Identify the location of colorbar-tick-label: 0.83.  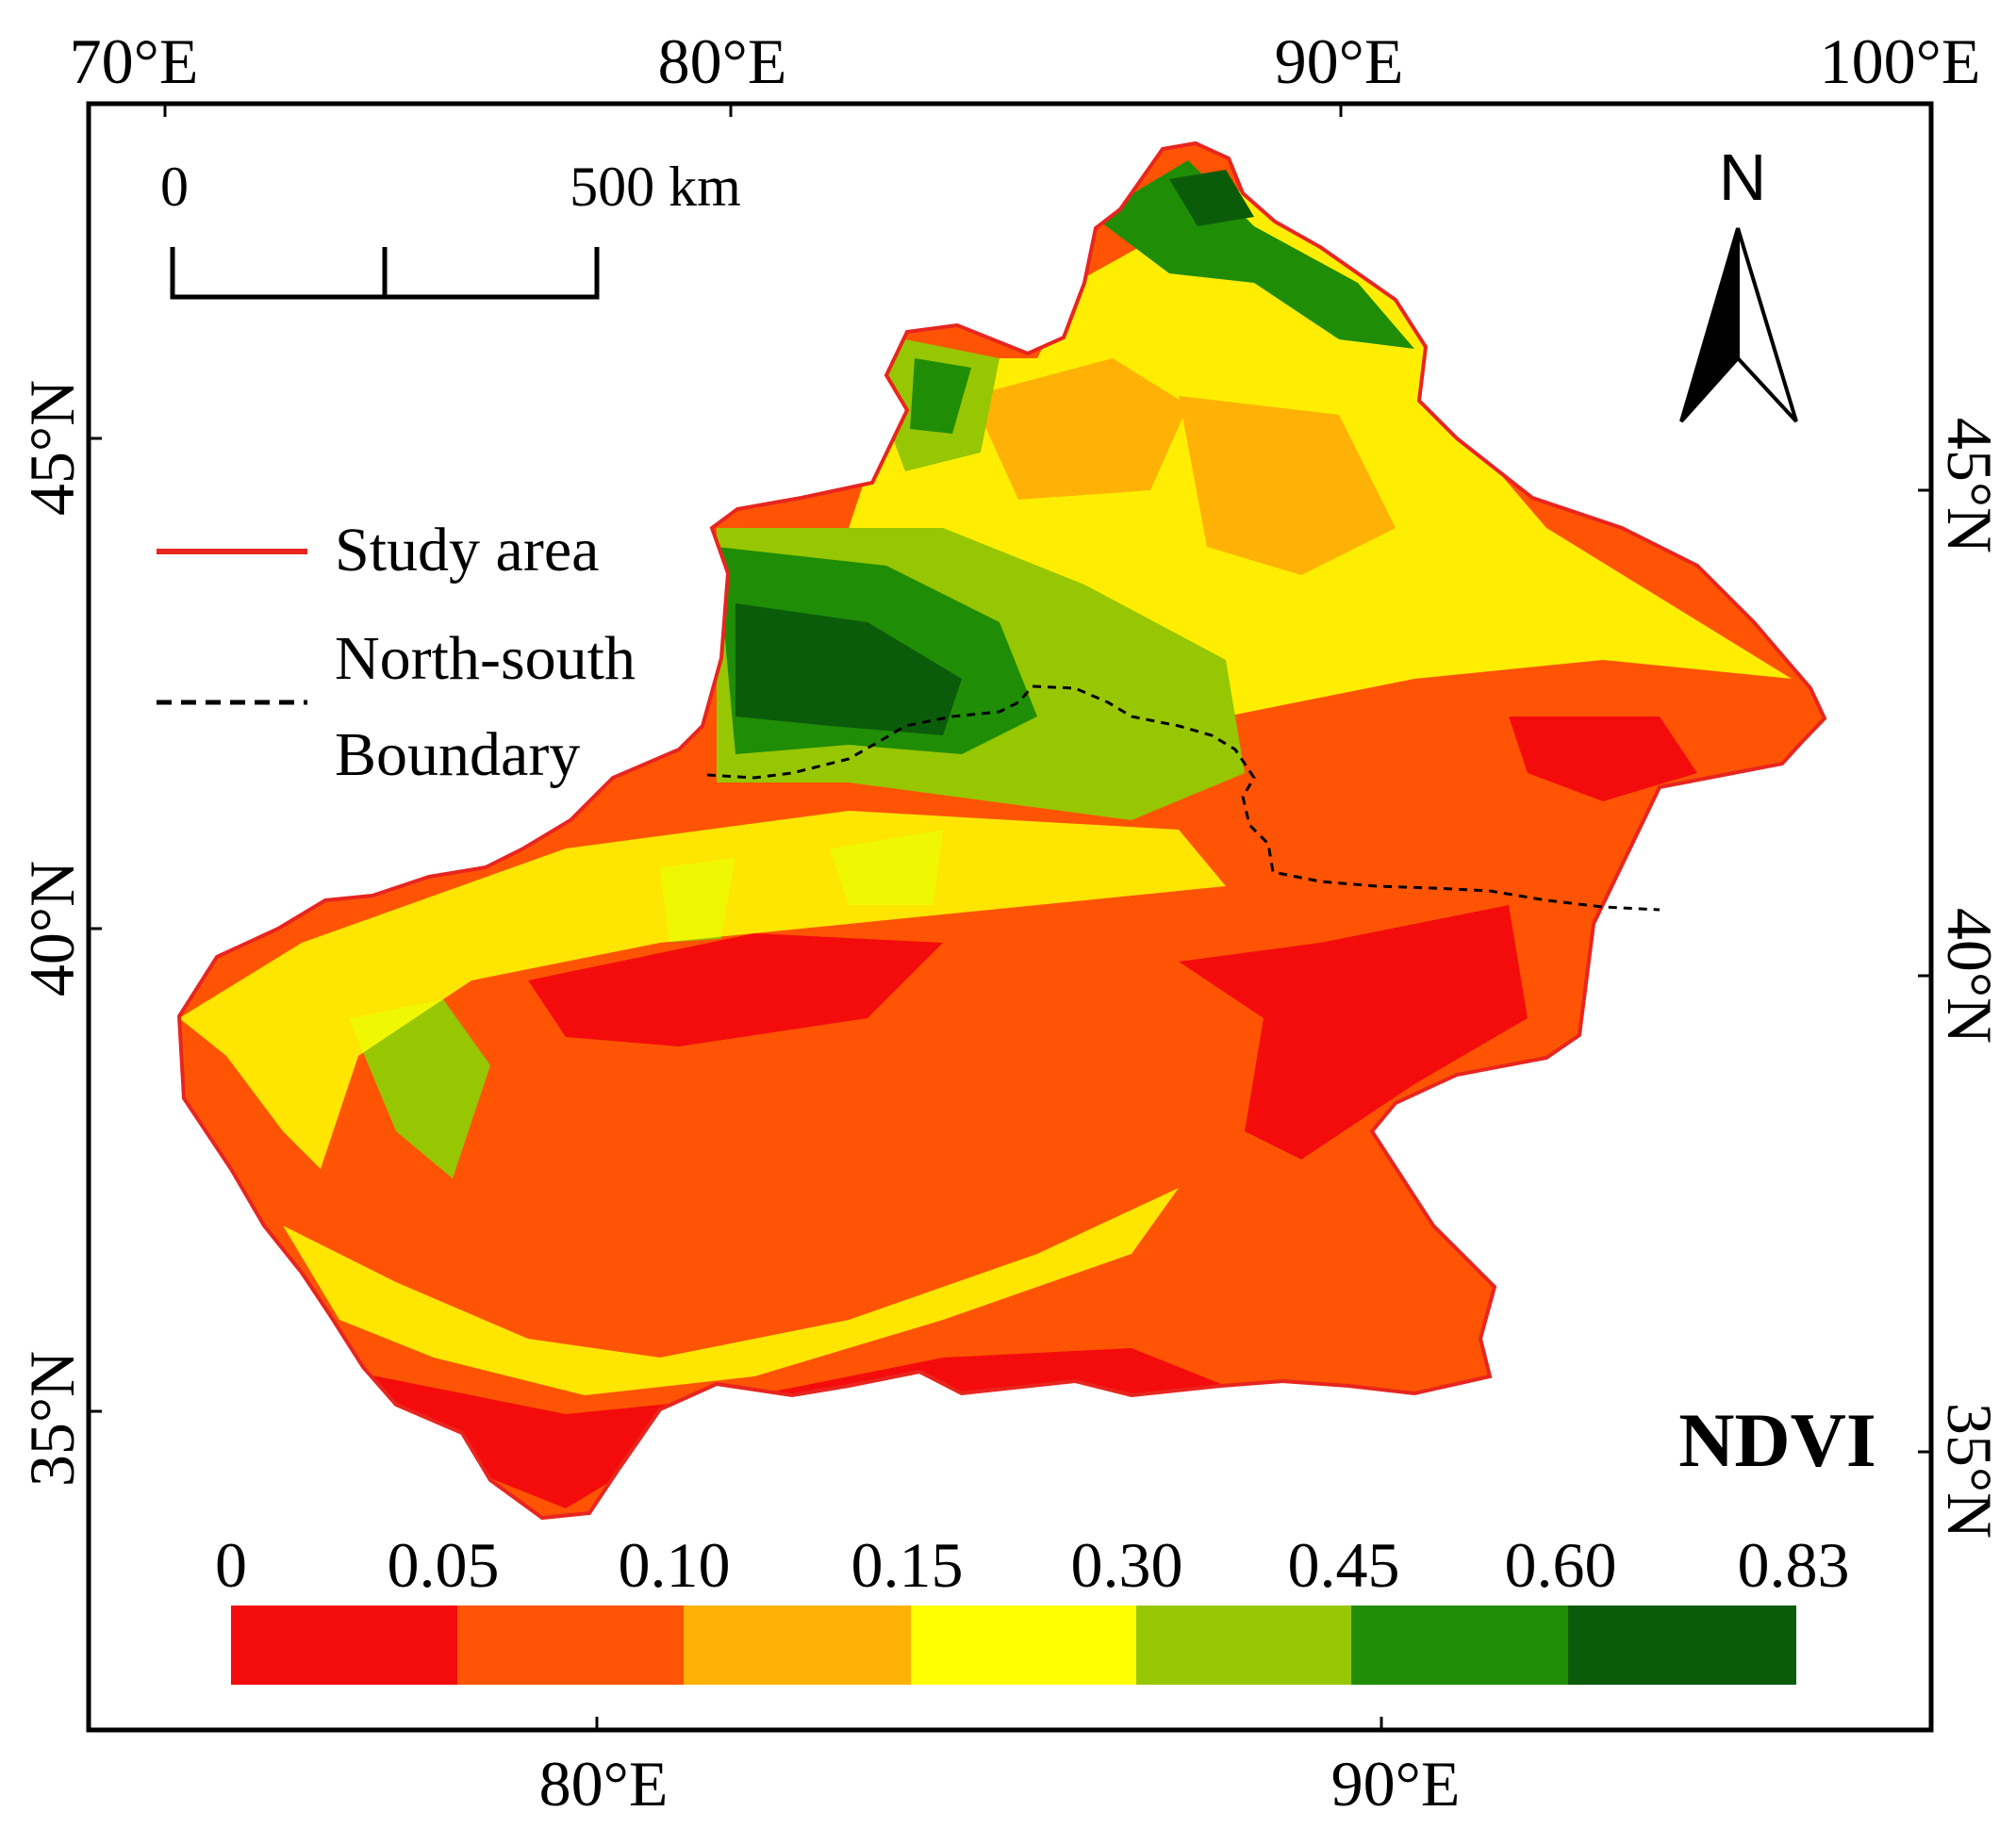
(1794, 1565).